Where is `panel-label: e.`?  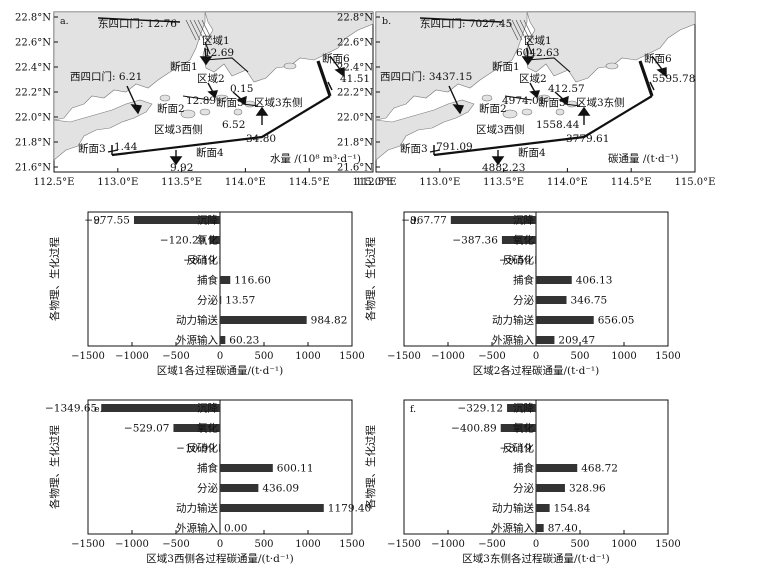 panel-label: e. is located at coordinates (98, 409).